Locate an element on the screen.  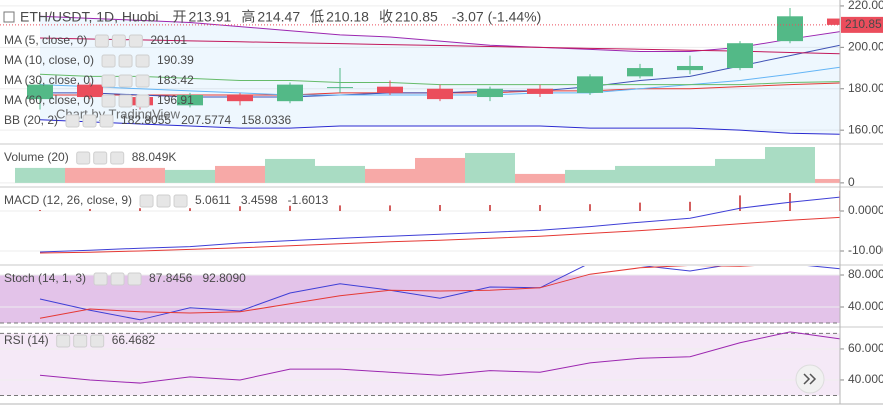
scroll-to-latest-button is located at coordinates (810, 379).